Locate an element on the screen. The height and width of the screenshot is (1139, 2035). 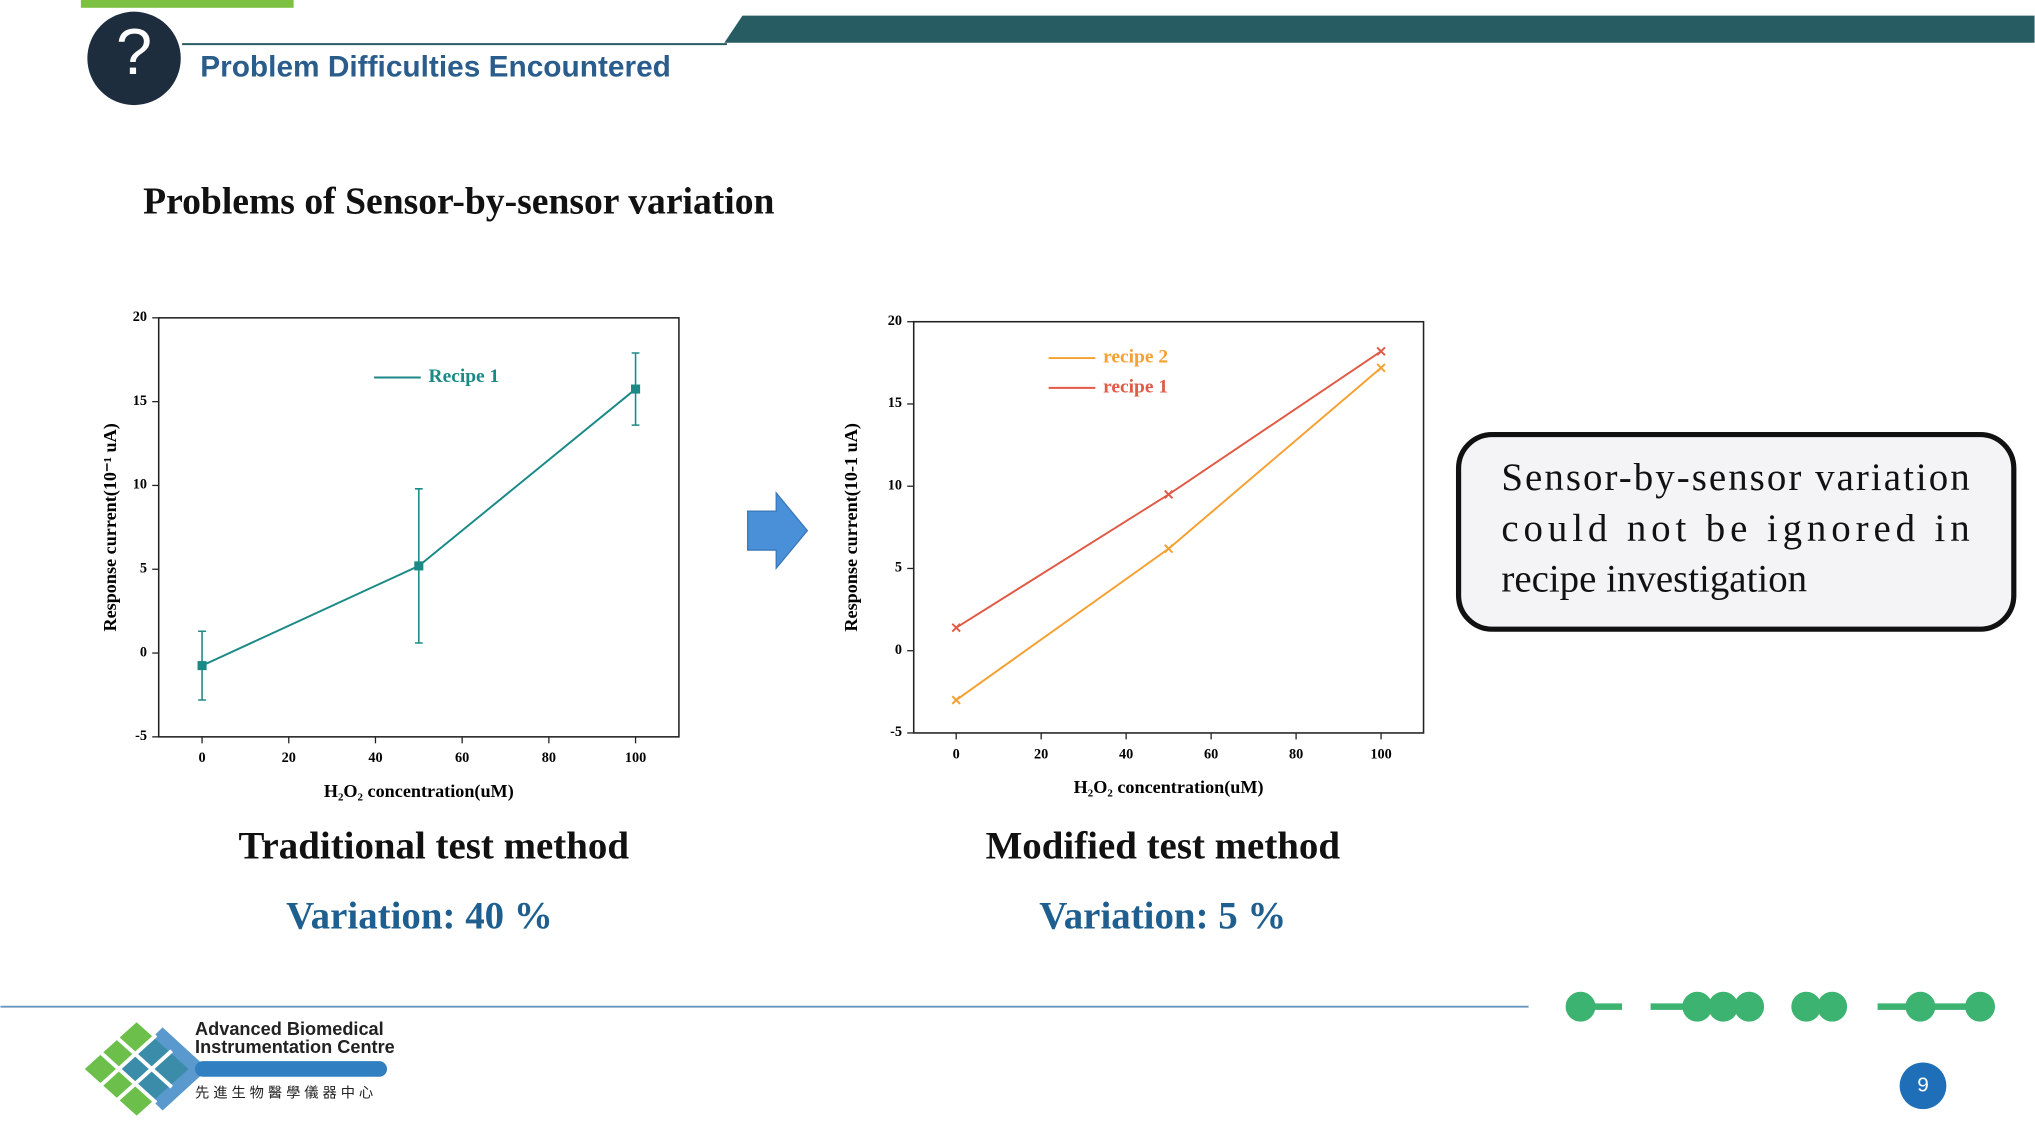
logo-text: Instrumentation Centre is located at coordinates (295, 1047).